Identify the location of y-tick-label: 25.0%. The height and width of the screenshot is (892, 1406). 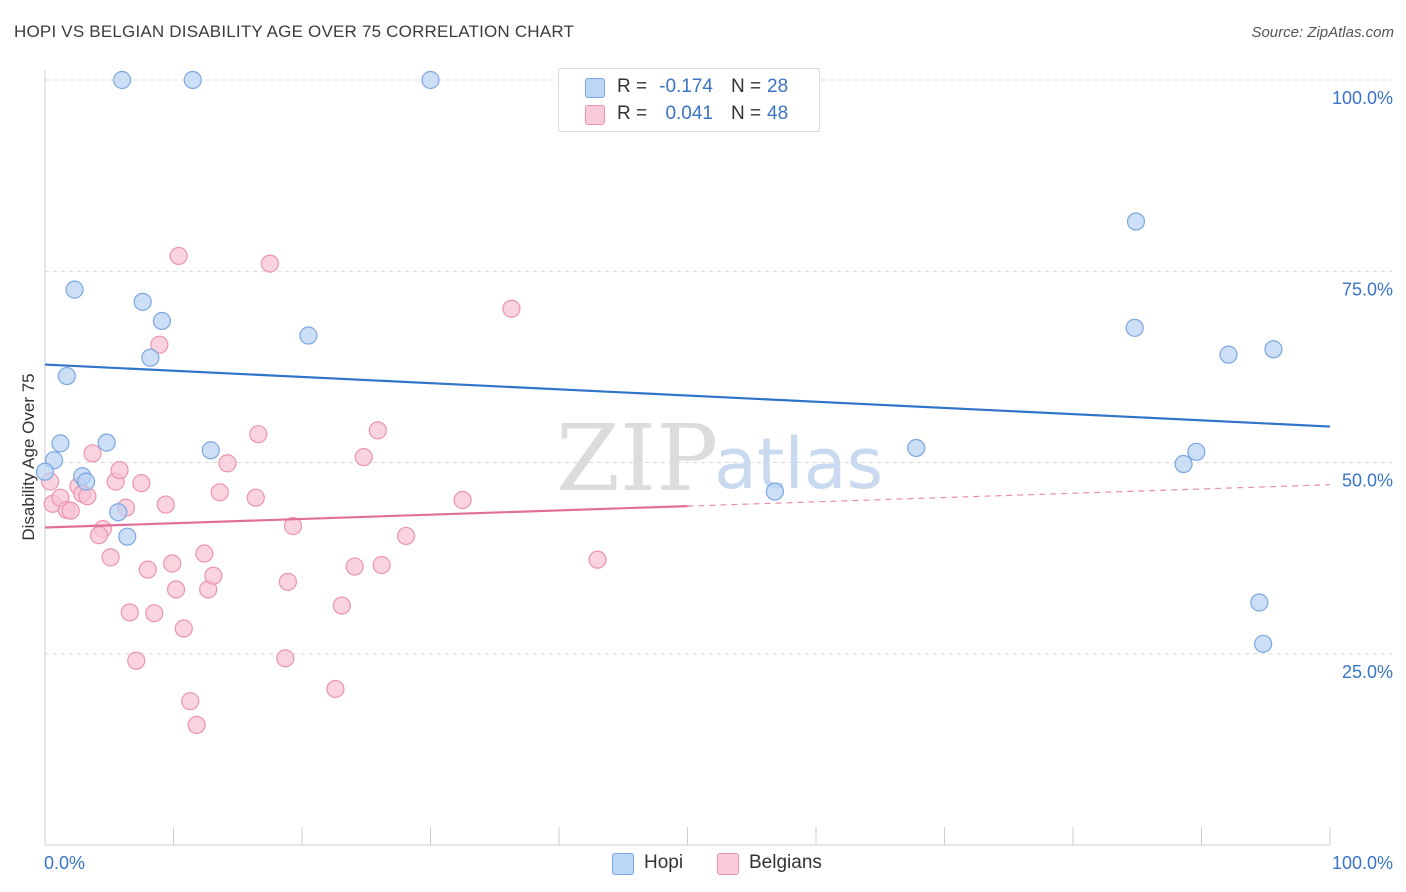
(1367, 672).